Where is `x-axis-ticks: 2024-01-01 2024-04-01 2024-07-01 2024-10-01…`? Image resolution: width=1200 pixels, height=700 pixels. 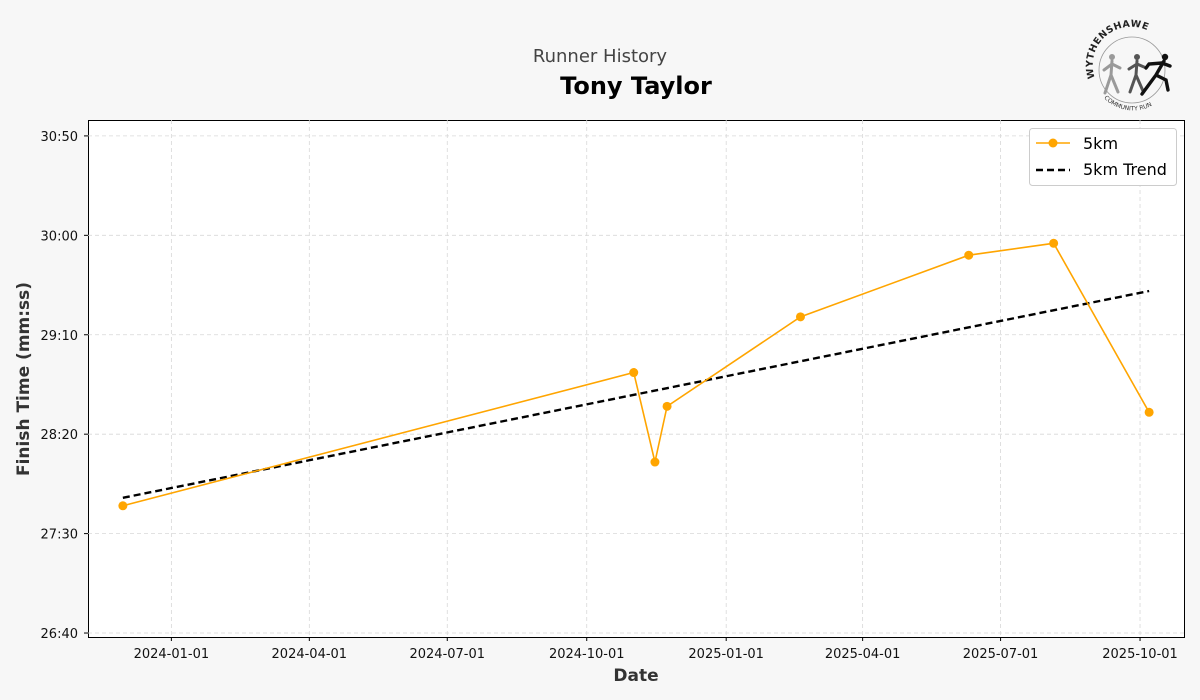 x-axis-ticks: 2024-01-01 2024-04-01 2024-07-01 2024-10-01… is located at coordinates (656, 649).